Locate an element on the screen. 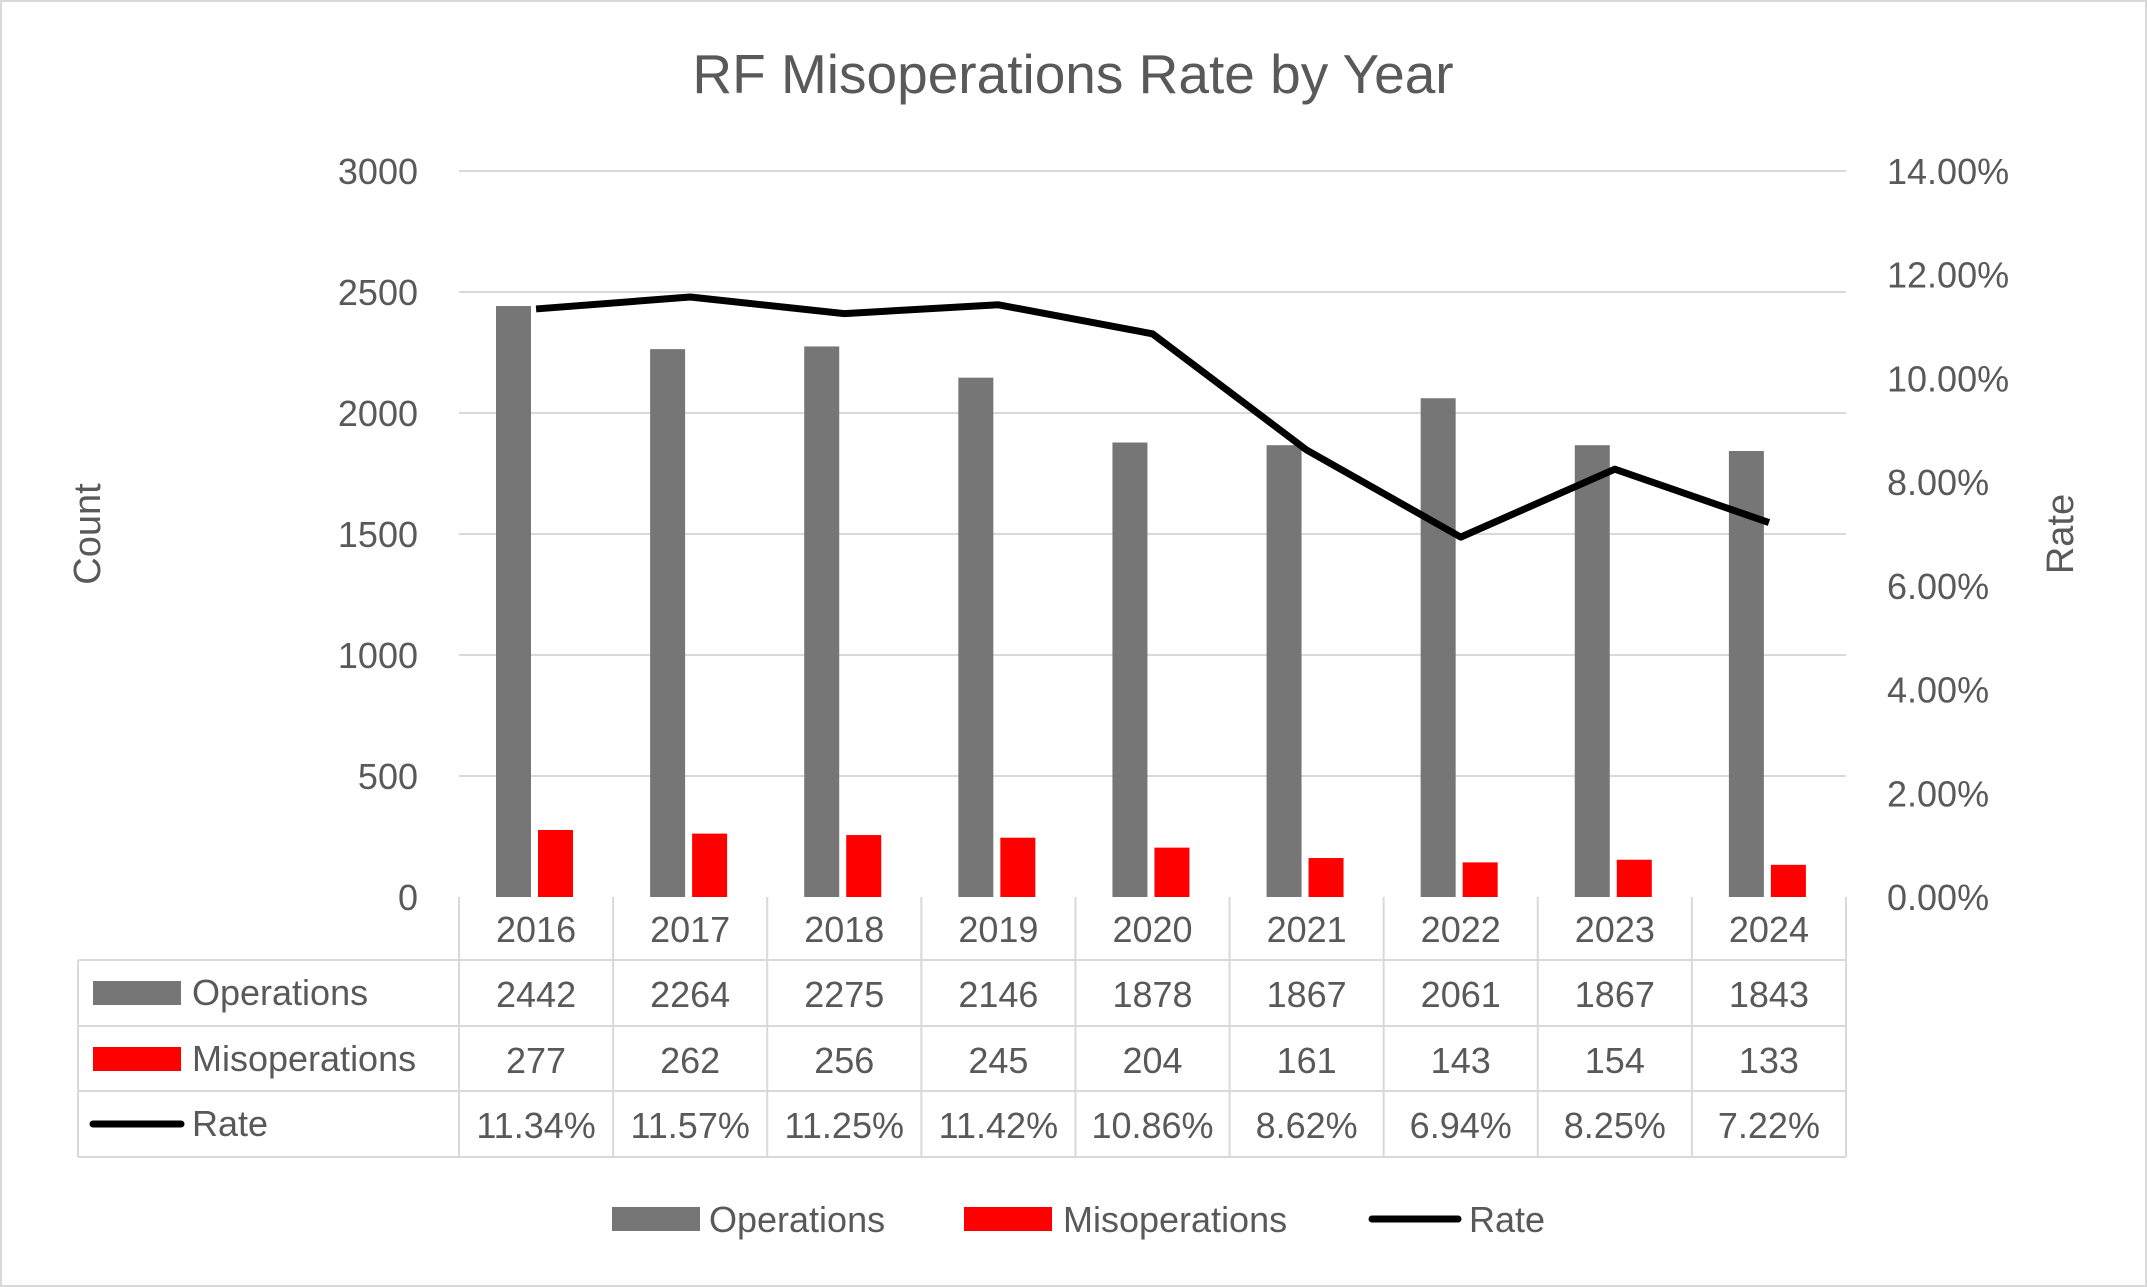 The width and height of the screenshot is (2147, 1287). table-cell-misoperations: 245 is located at coordinates (998, 1060).